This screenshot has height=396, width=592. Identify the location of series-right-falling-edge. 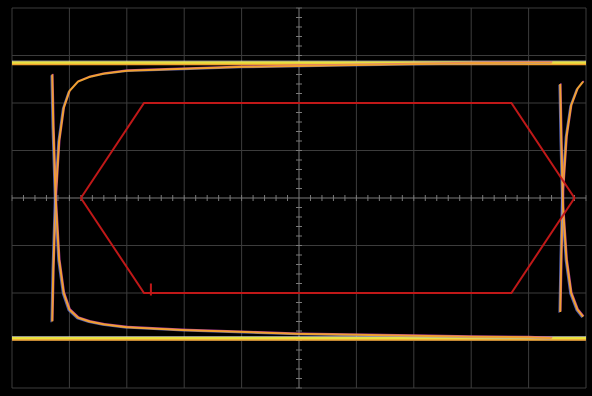
(571, 200).